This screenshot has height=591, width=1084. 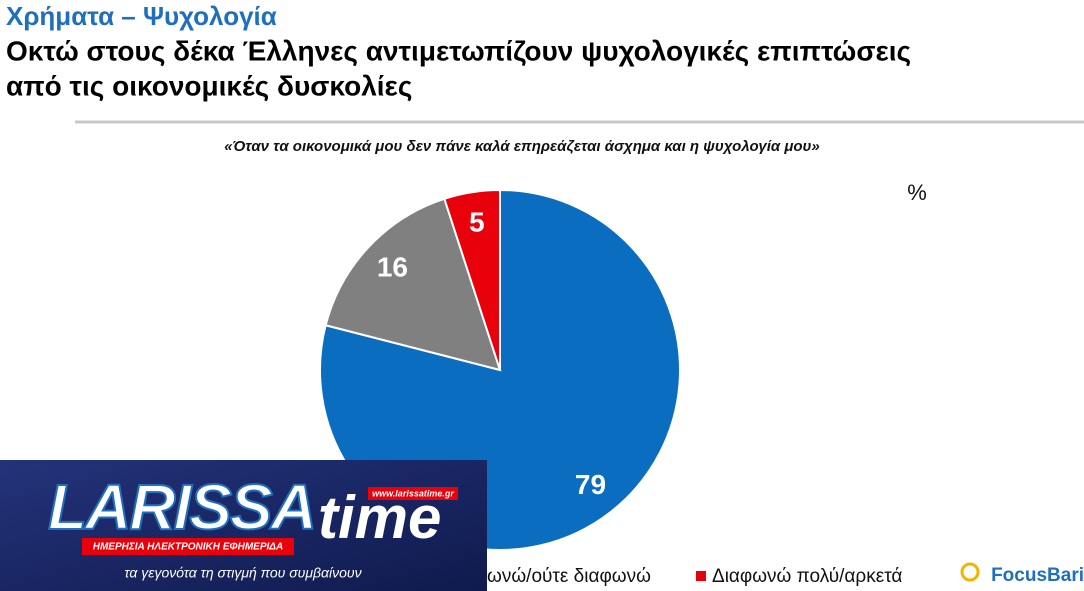 I want to click on legend-label: Διαφωνώ πολύ/αρκετά, so click(x=807, y=576).